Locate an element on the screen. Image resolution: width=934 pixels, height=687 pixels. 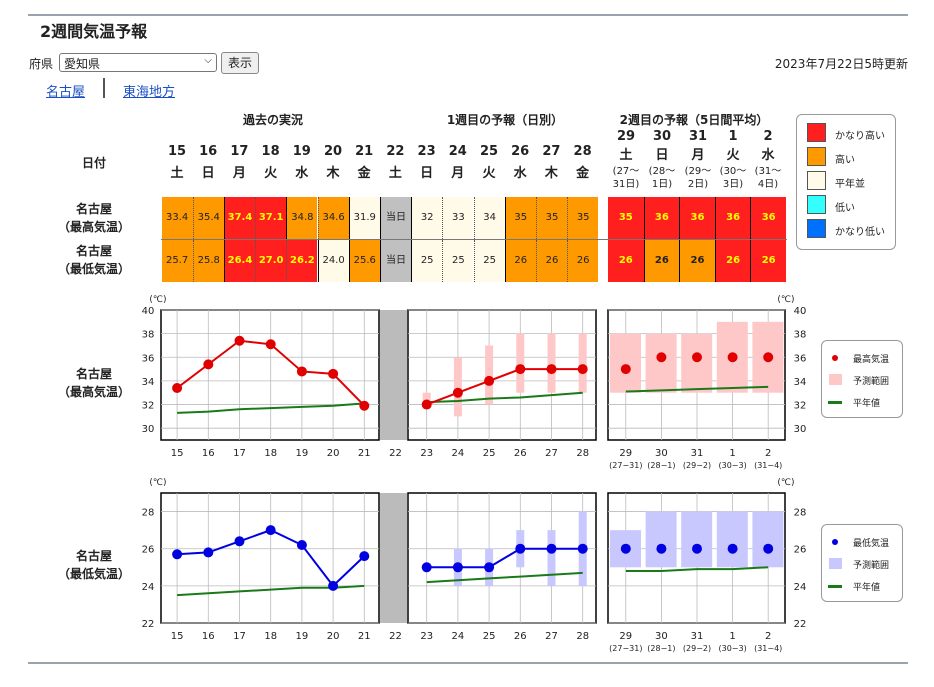
min-chart-ytick-left: 24 is located at coordinates (148, 587).